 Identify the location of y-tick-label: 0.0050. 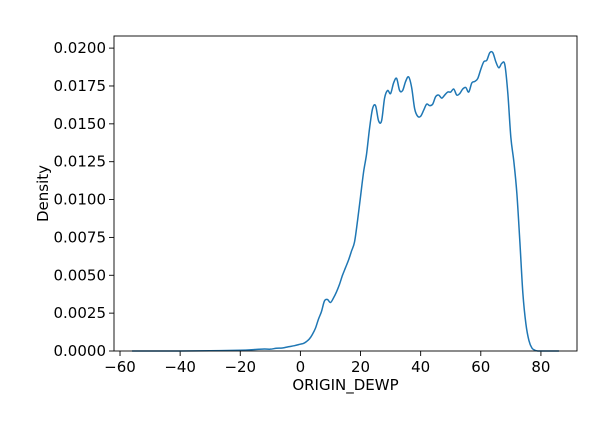
(80, 275).